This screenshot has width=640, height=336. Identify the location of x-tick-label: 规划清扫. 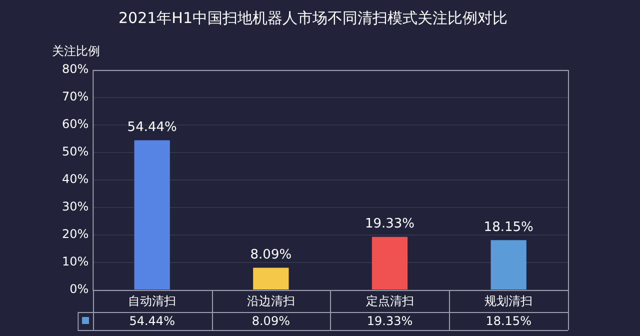
(508, 301).